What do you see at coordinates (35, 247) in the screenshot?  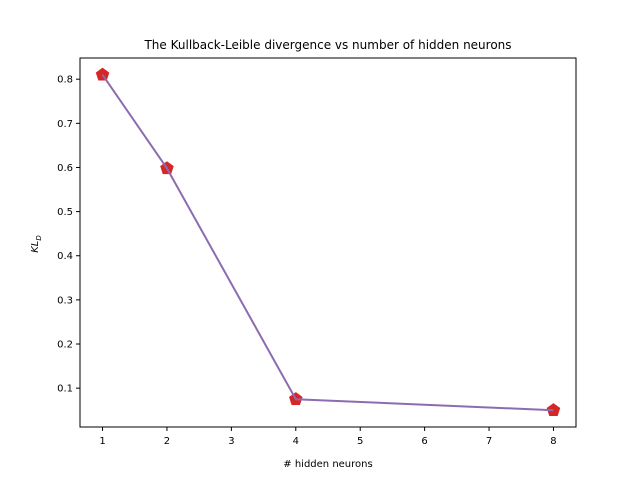 I see `y-axis-label-main: KL` at bounding box center [35, 247].